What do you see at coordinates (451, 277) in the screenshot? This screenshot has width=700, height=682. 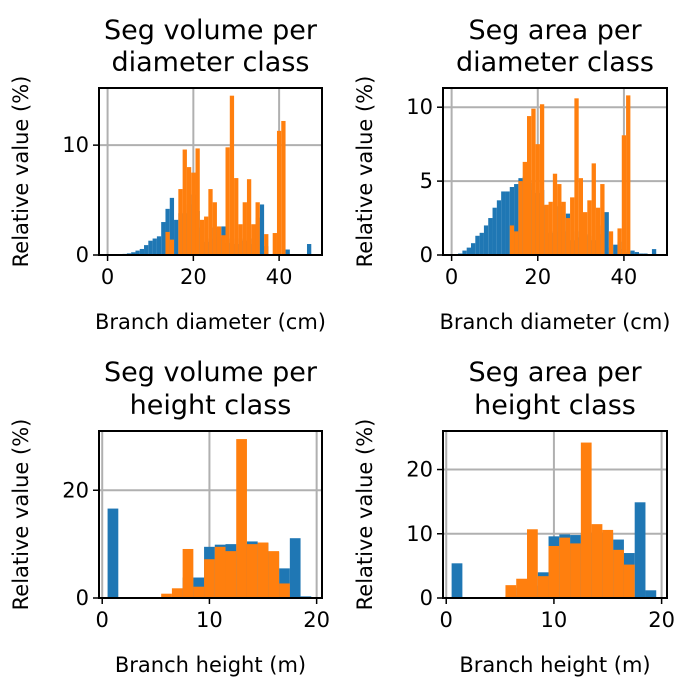 I see `x-tick-label: 0` at bounding box center [451, 277].